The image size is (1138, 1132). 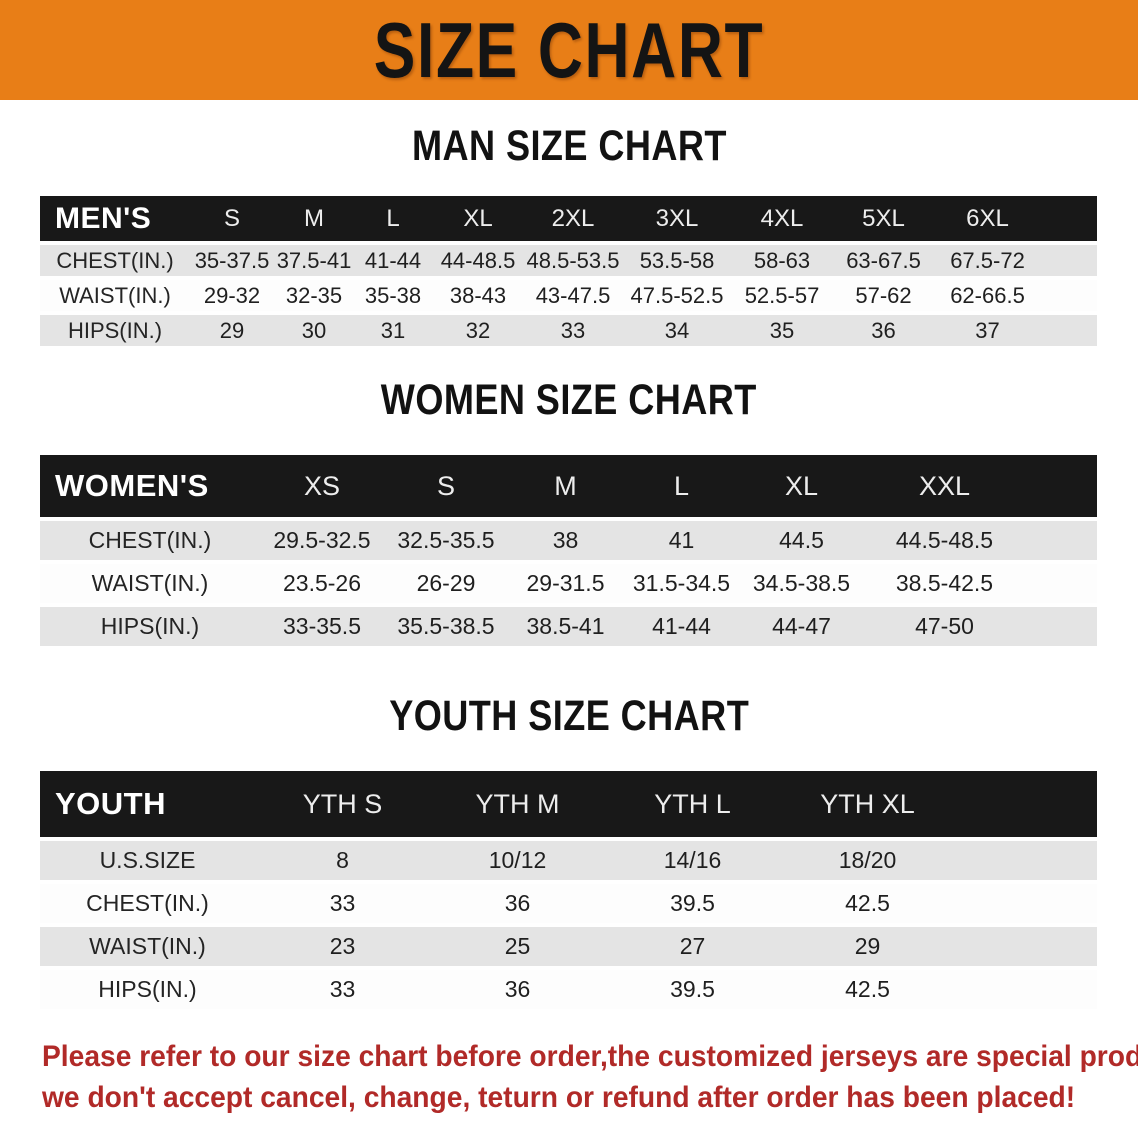 I want to click on measurement-row: HIPS(IN.) 33 36 39.5 42.5, so click(x=568, y=987).